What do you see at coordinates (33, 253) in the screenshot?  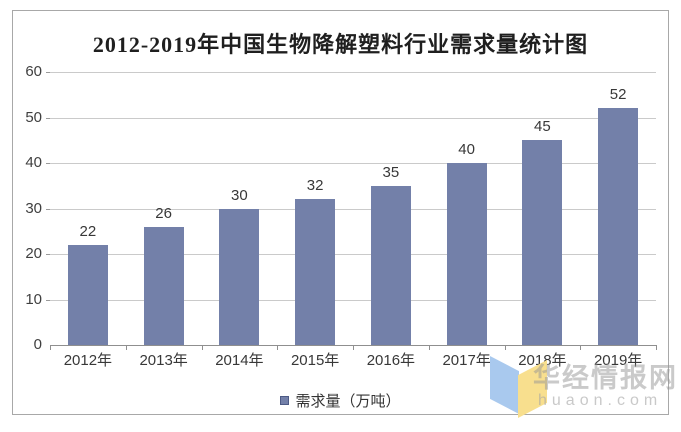 I see `y-axis-tick-label: 20` at bounding box center [33, 253].